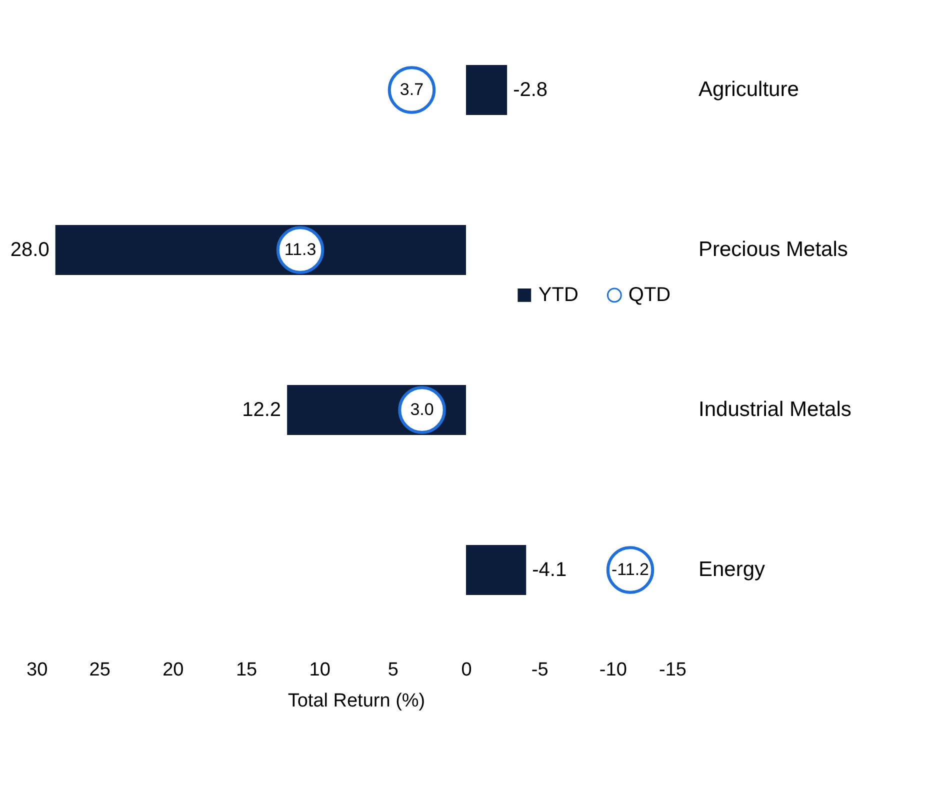  Describe the element at coordinates (773, 249) in the screenshot. I see `y-tick-label: Precious Metals` at that location.